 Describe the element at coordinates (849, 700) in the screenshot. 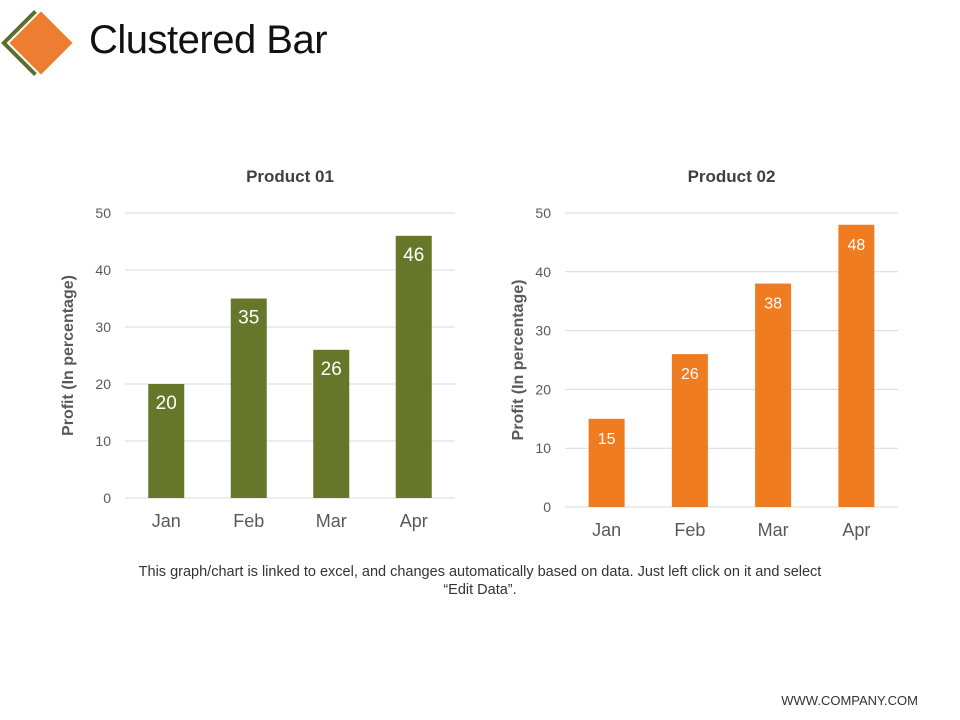

I see `company-website: WWW.COMPANY.COM` at that location.